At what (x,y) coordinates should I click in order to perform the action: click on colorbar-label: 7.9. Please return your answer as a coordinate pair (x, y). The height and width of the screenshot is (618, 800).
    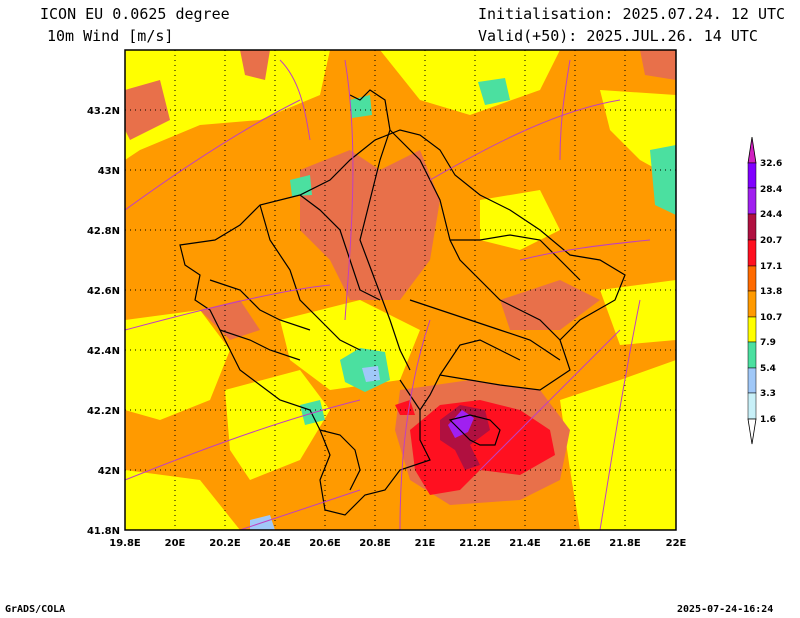
    Looking at the image, I should click on (768, 343).